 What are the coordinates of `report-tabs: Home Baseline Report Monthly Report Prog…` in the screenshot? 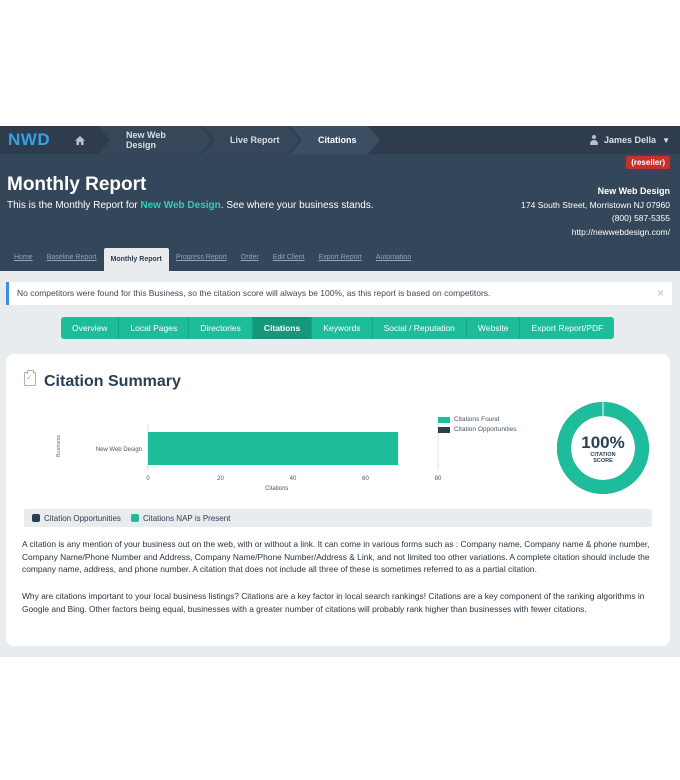 It's located at (340, 259).